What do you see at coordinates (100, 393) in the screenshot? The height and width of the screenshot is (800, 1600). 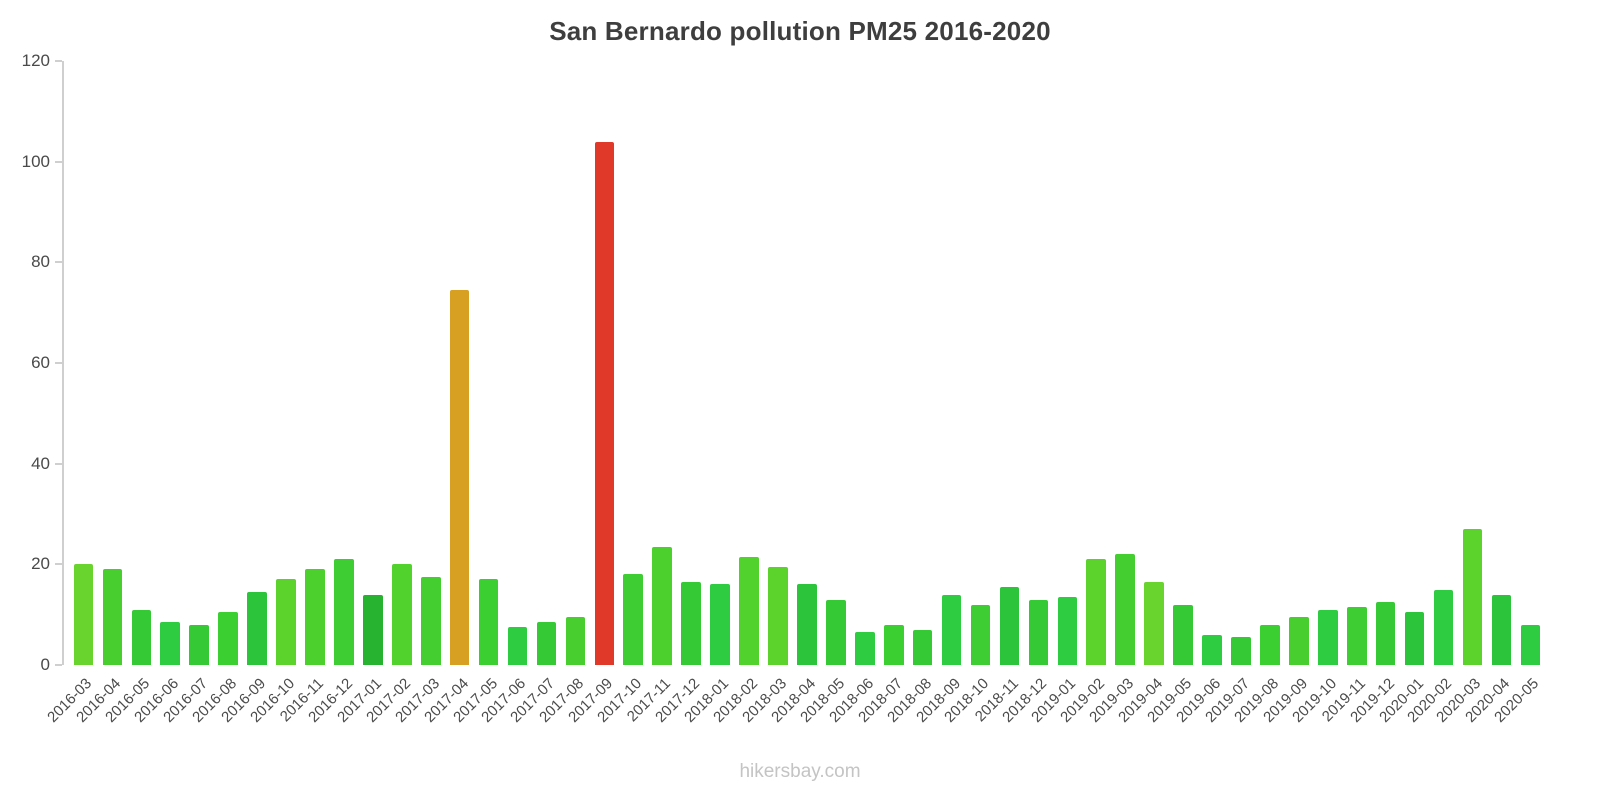 I see `bar-slot: 2016-04` at bounding box center [100, 393].